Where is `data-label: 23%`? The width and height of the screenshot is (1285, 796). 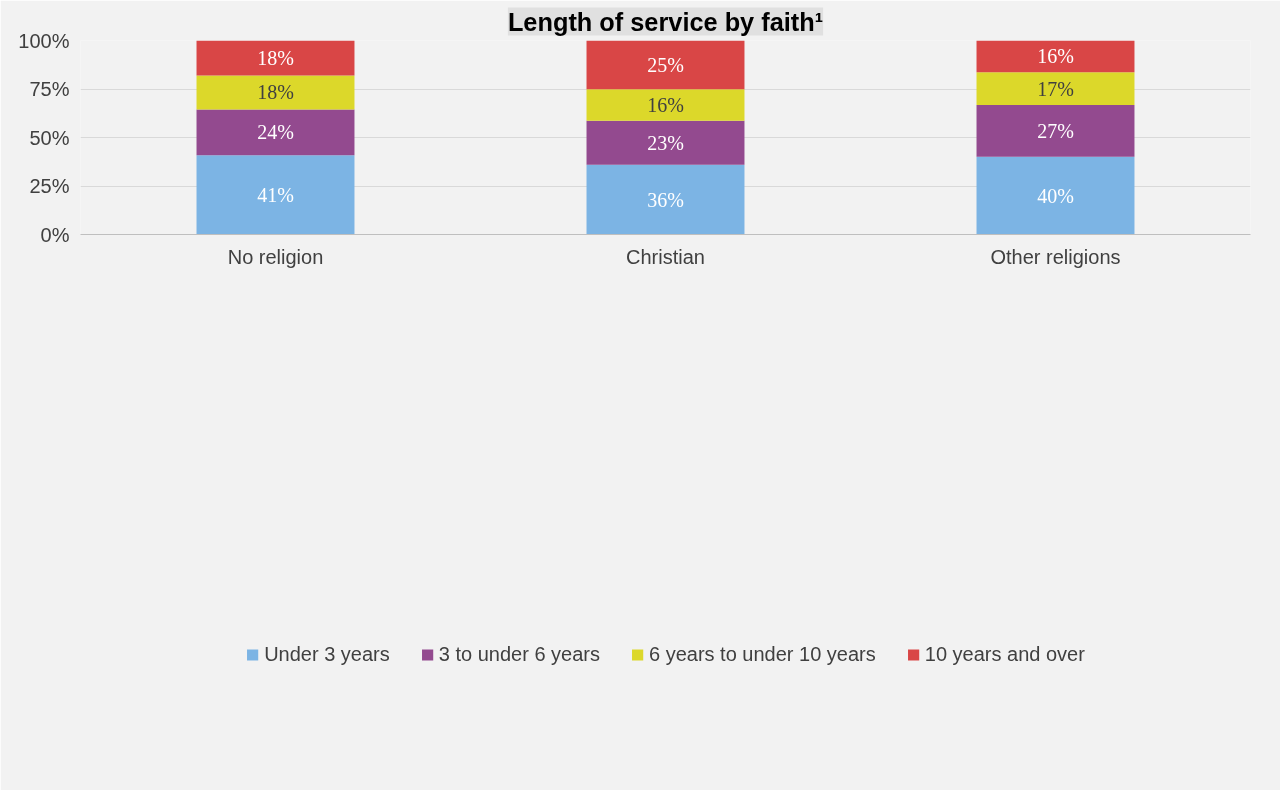
data-label: 23% is located at coordinates (665, 142).